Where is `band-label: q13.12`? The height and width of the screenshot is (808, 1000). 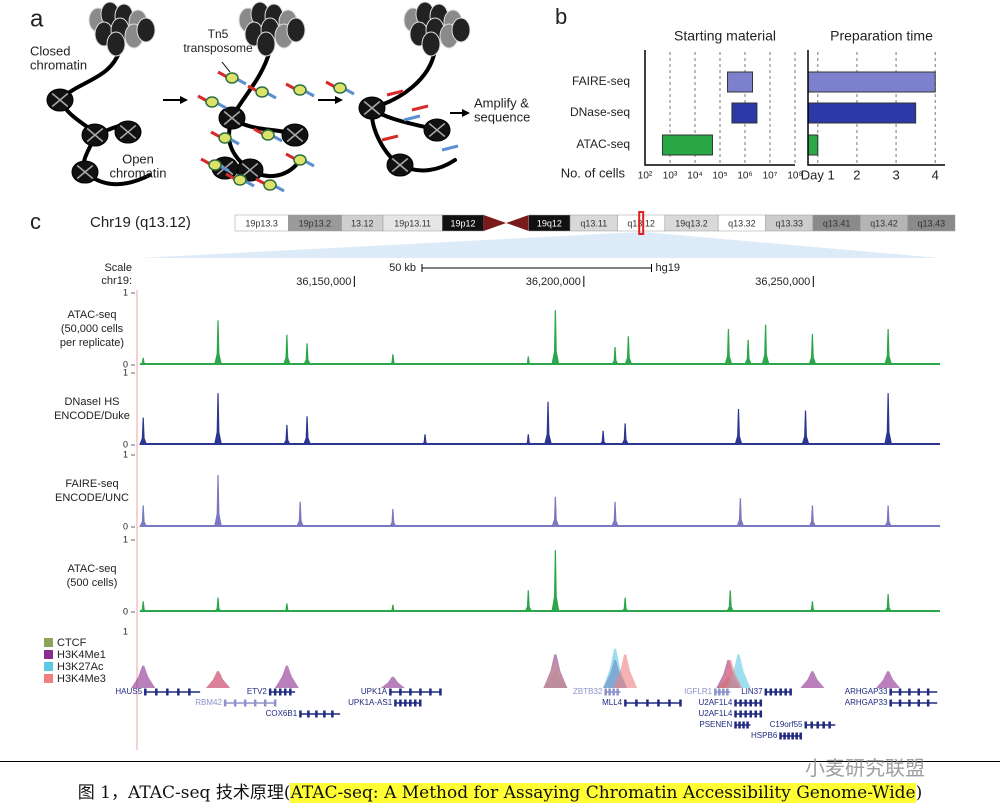 band-label: q13.12 is located at coordinates (641, 223).